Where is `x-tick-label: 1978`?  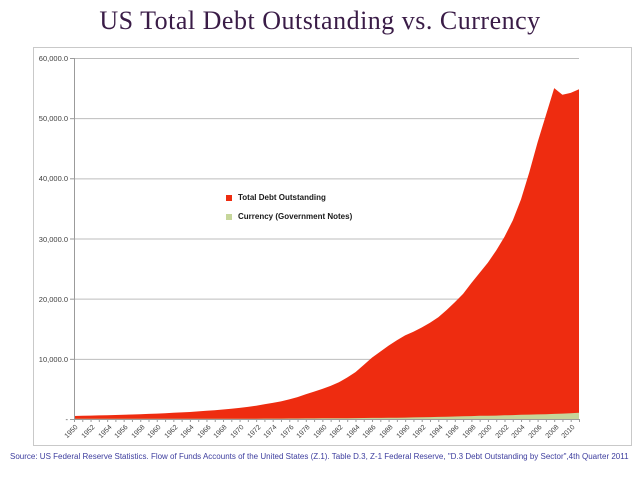 x-tick-label: 1978 is located at coordinates (303, 432).